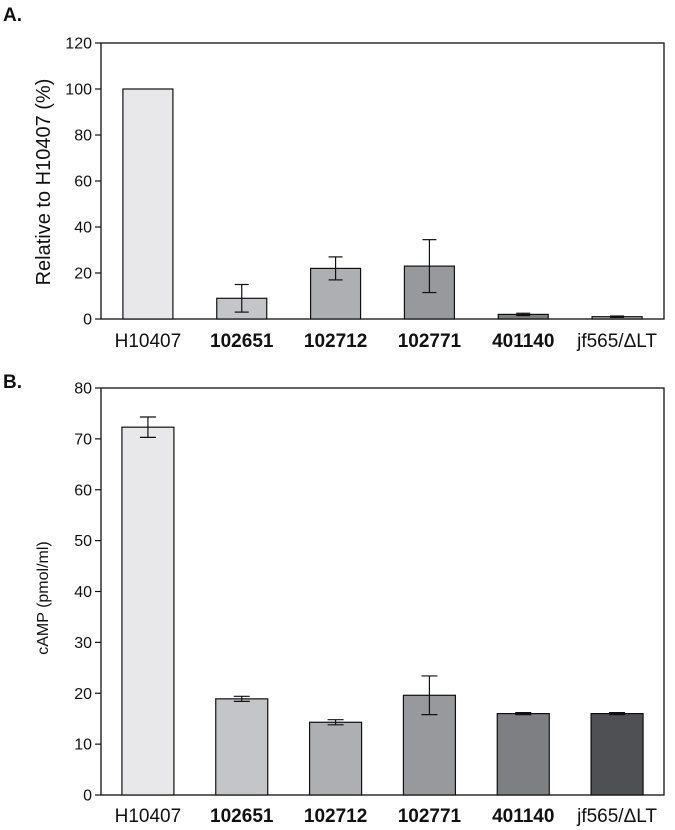 Image resolution: width=675 pixels, height=830 pixels. What do you see at coordinates (83, 439) in the screenshot?
I see `panel-b-y-tick-label: 70` at bounding box center [83, 439].